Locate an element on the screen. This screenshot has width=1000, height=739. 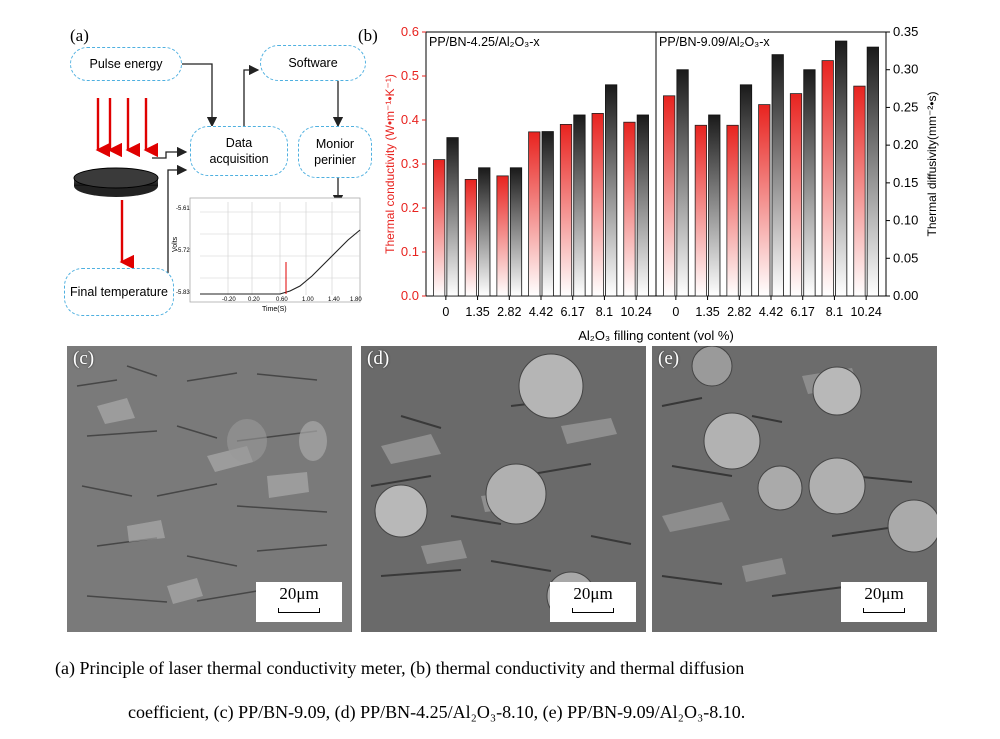
right-tick-label: 0.25 is located at coordinates (905, 106).